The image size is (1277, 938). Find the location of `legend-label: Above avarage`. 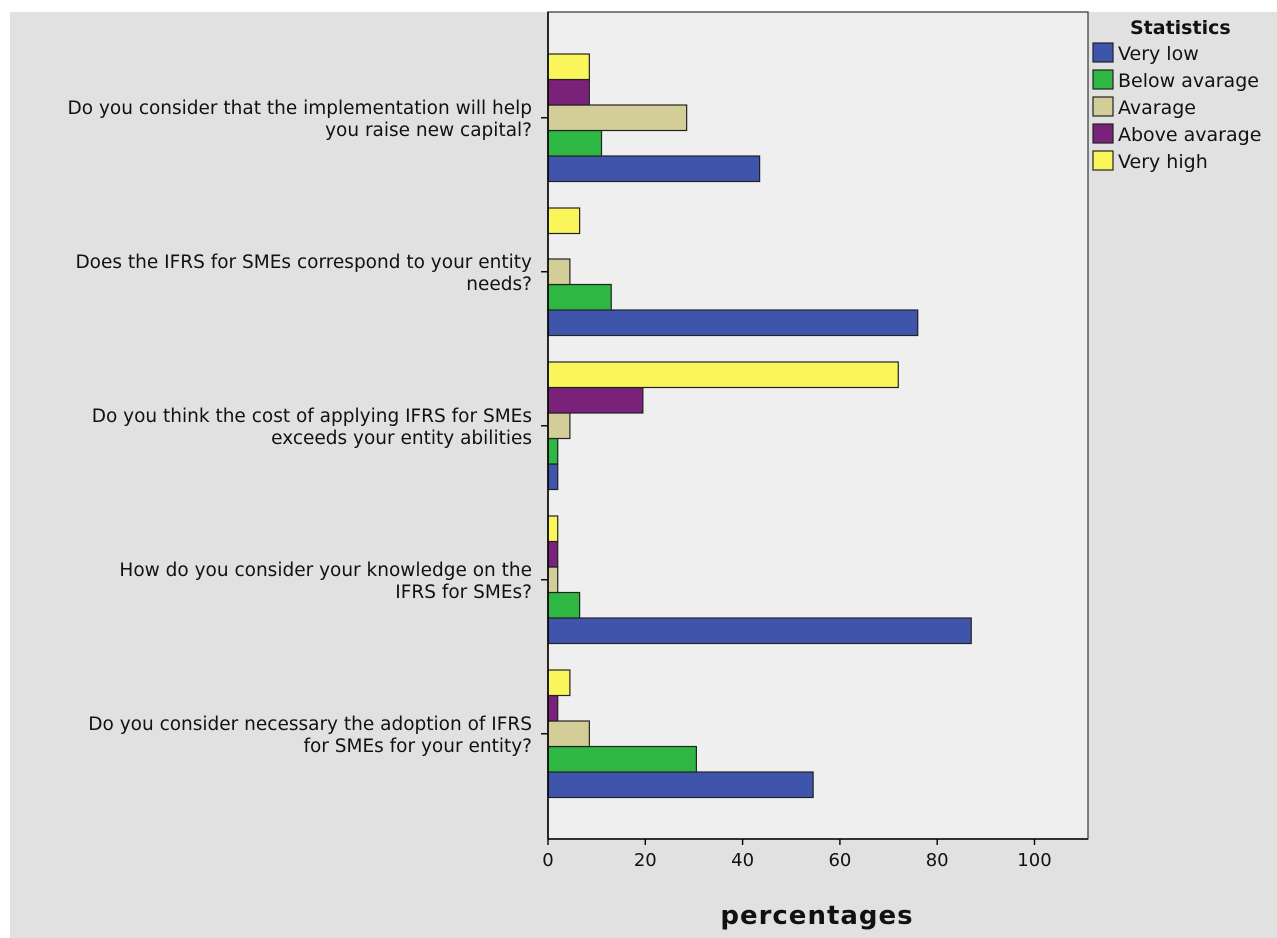

legend-label: Above avarage is located at coordinates (1189, 135).